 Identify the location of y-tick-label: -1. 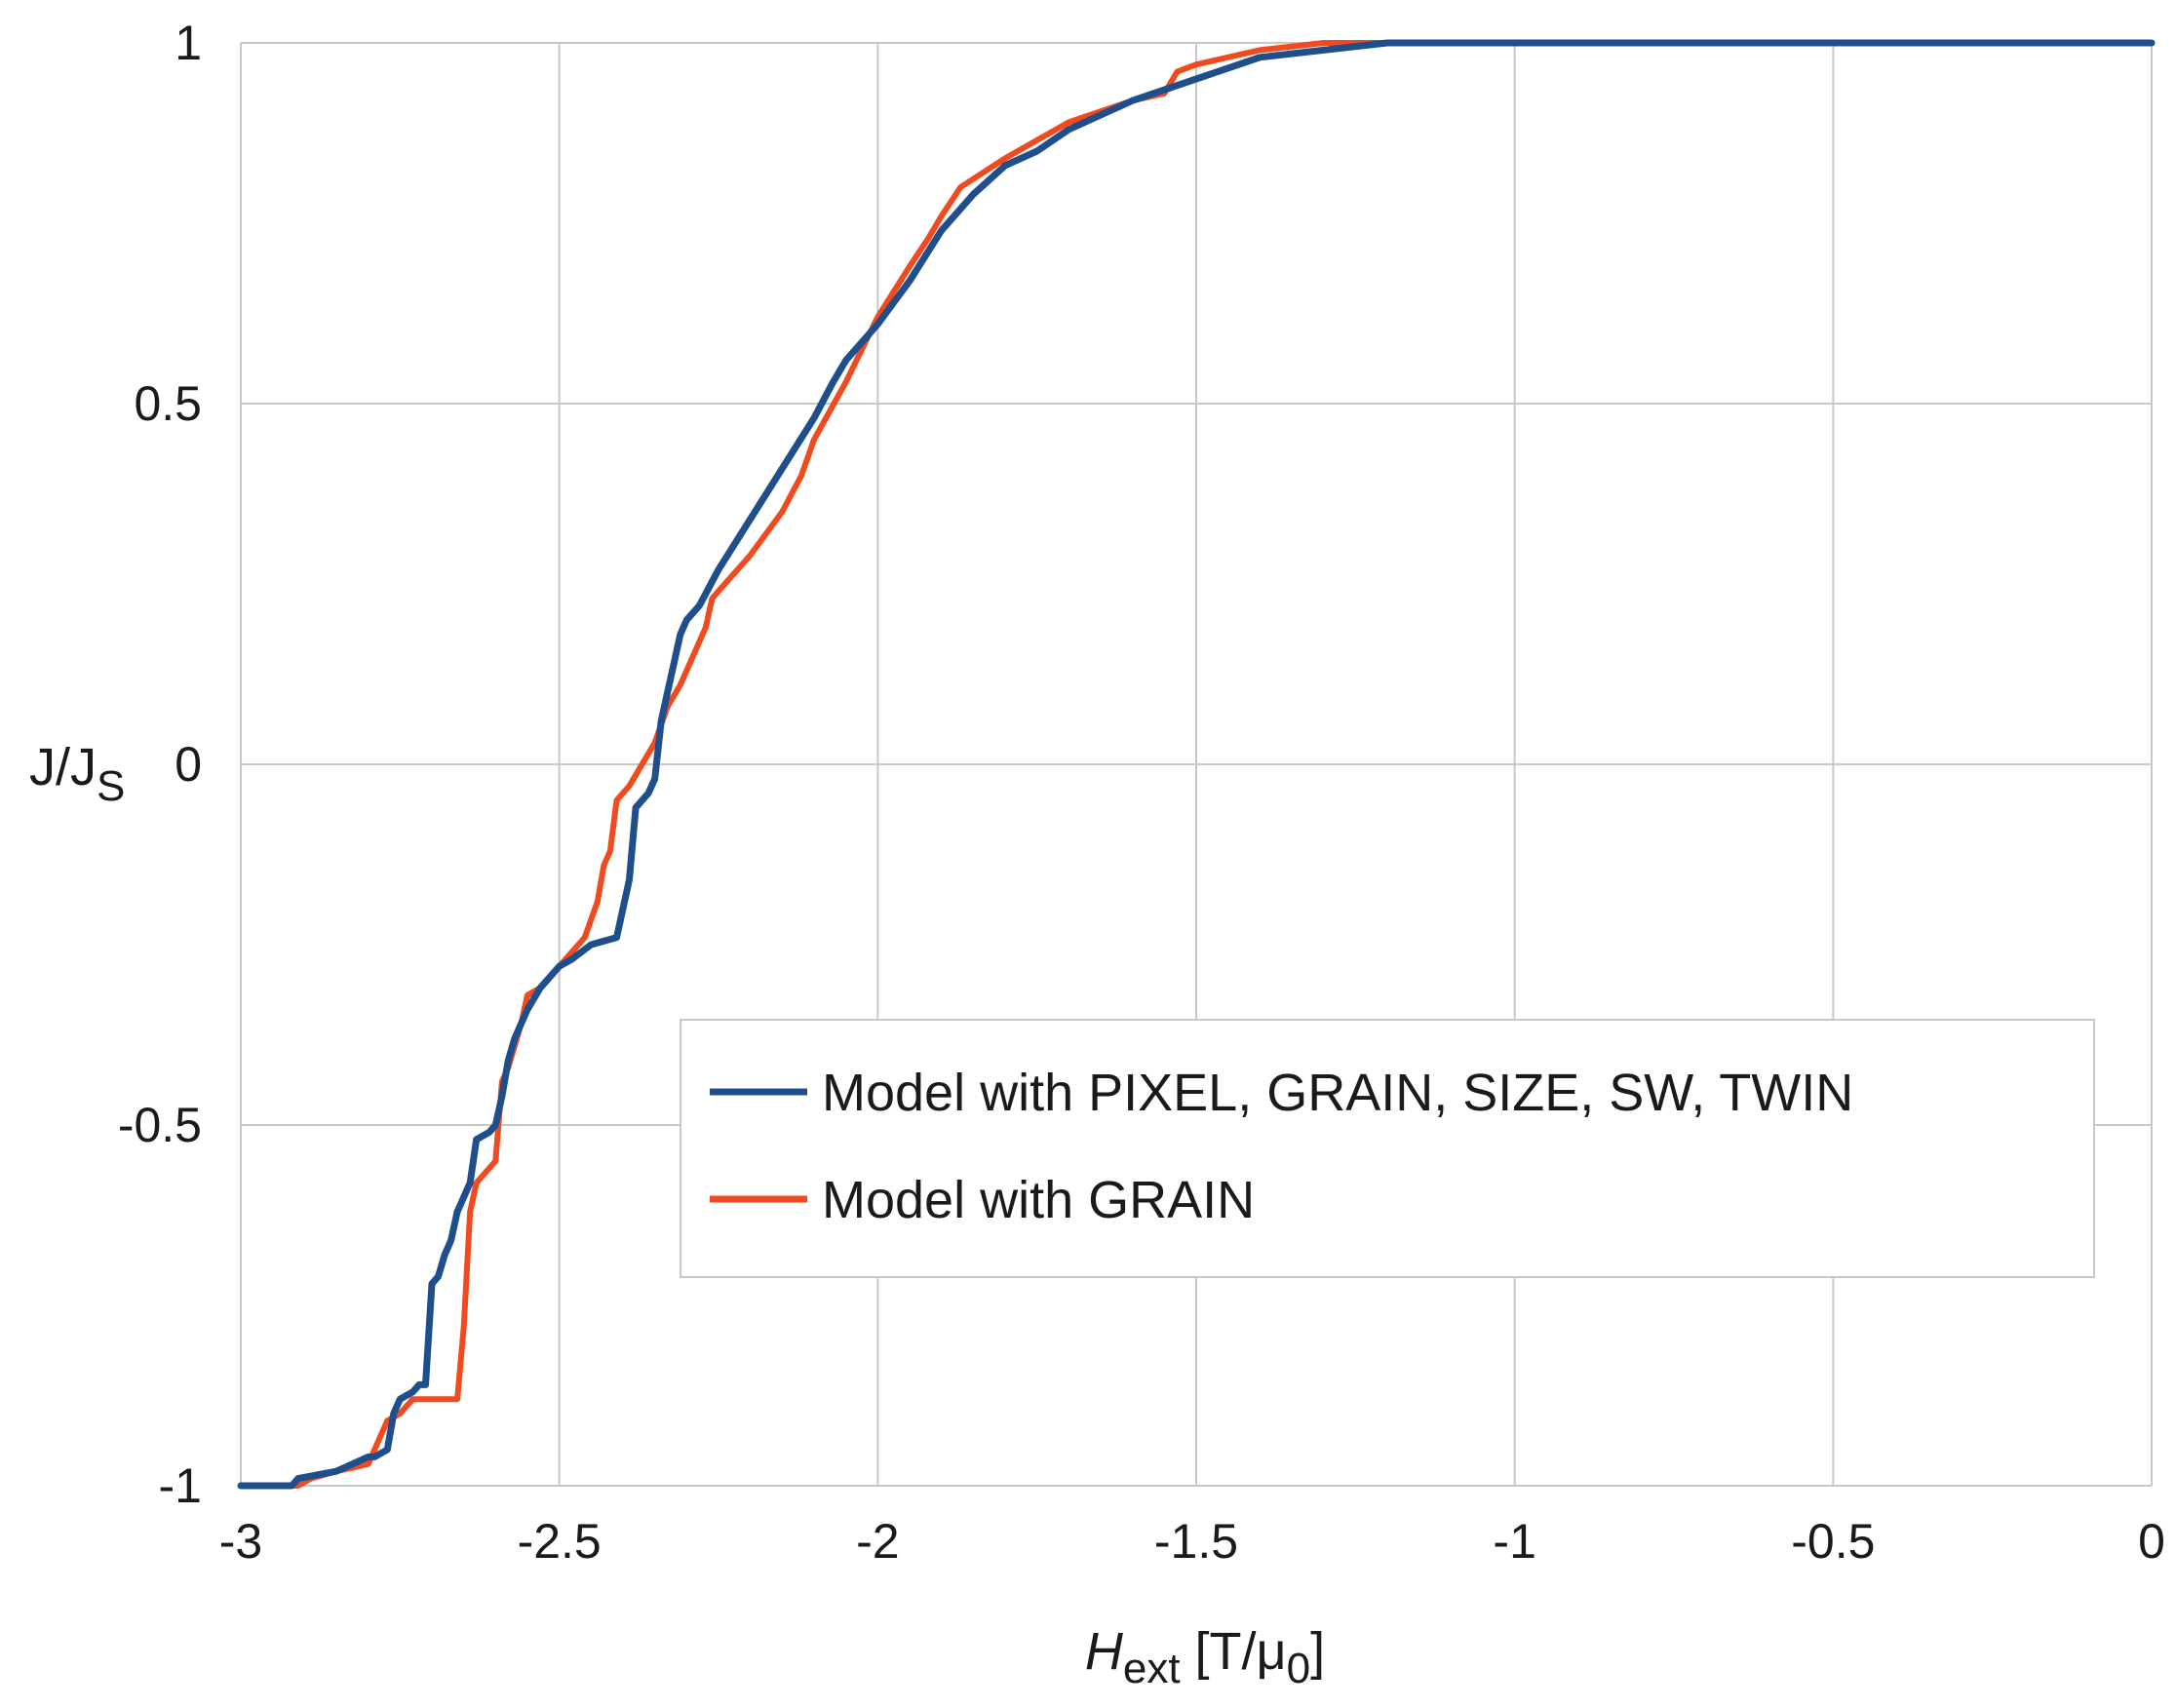
(180, 1485).